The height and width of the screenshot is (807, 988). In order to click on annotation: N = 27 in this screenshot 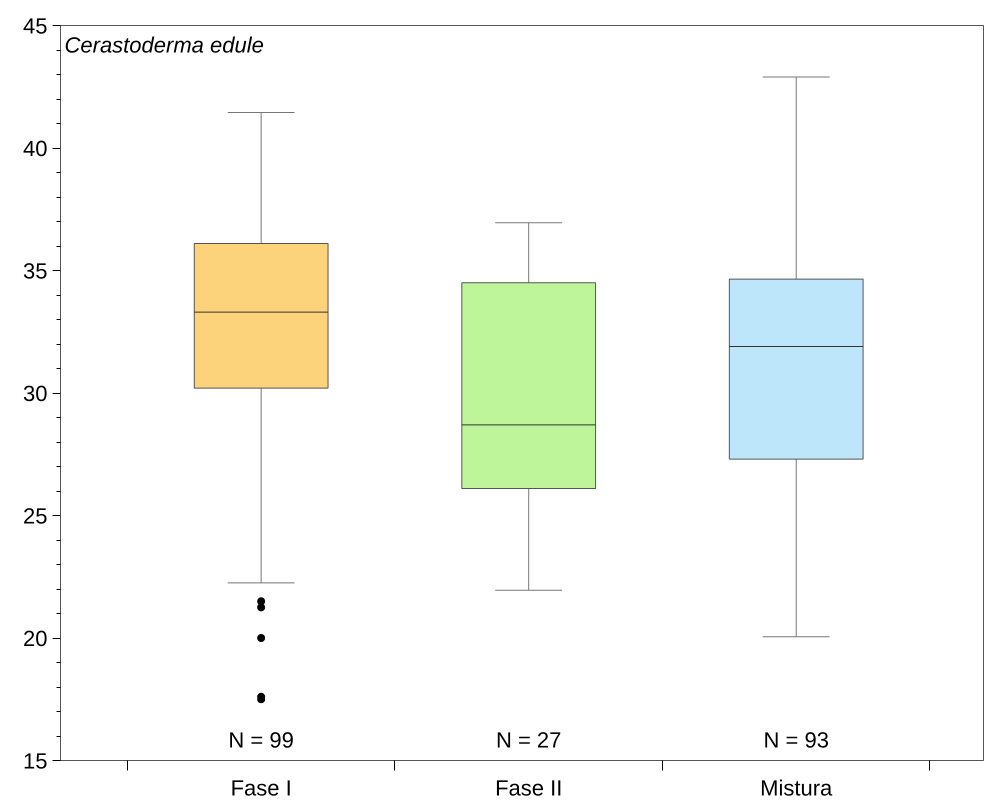, I will do `click(529, 740)`.